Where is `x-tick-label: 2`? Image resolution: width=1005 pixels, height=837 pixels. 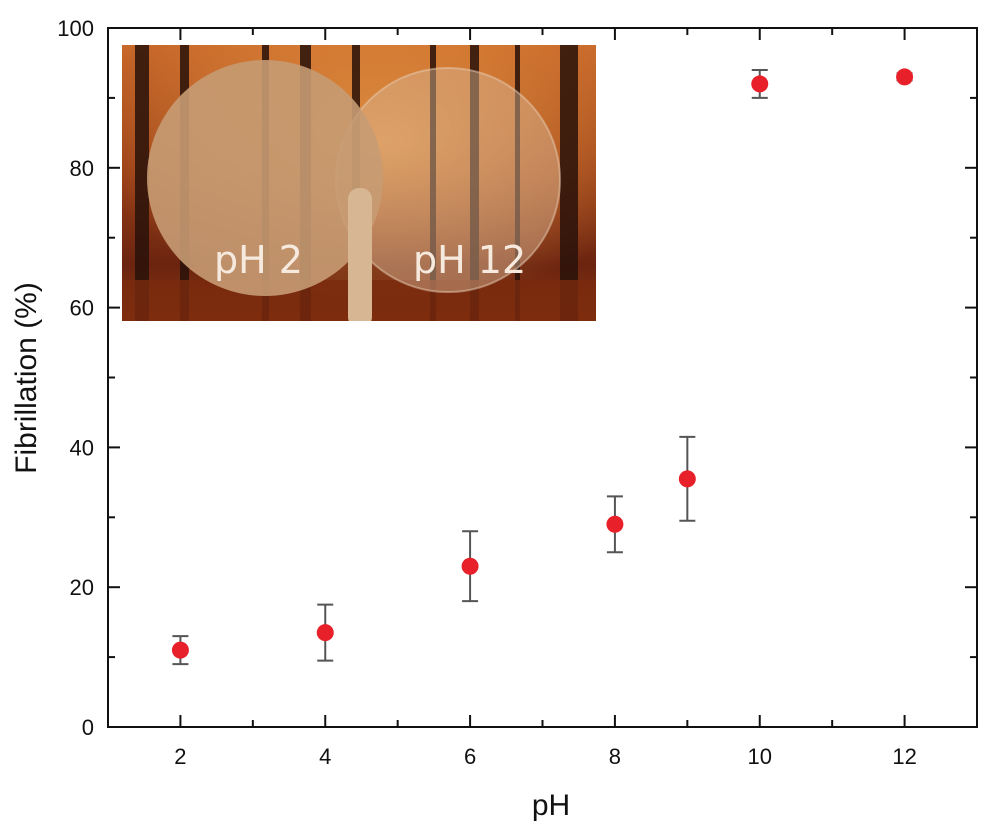 x-tick-label: 2 is located at coordinates (180, 756).